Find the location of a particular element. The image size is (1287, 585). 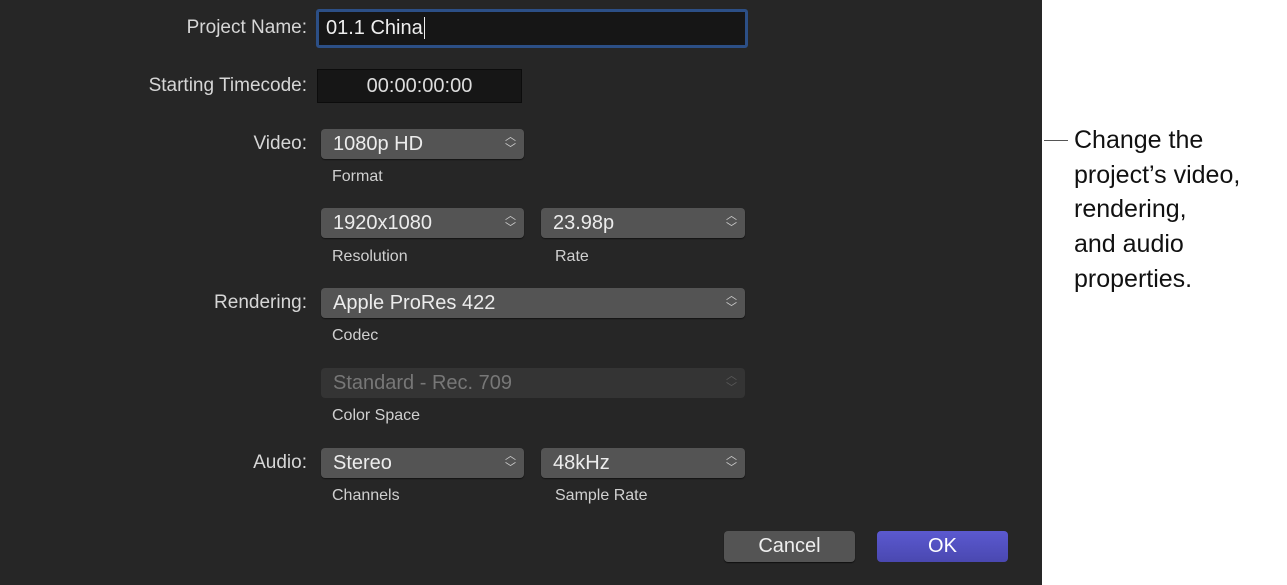

callout-line is located at coordinates (1056, 140).